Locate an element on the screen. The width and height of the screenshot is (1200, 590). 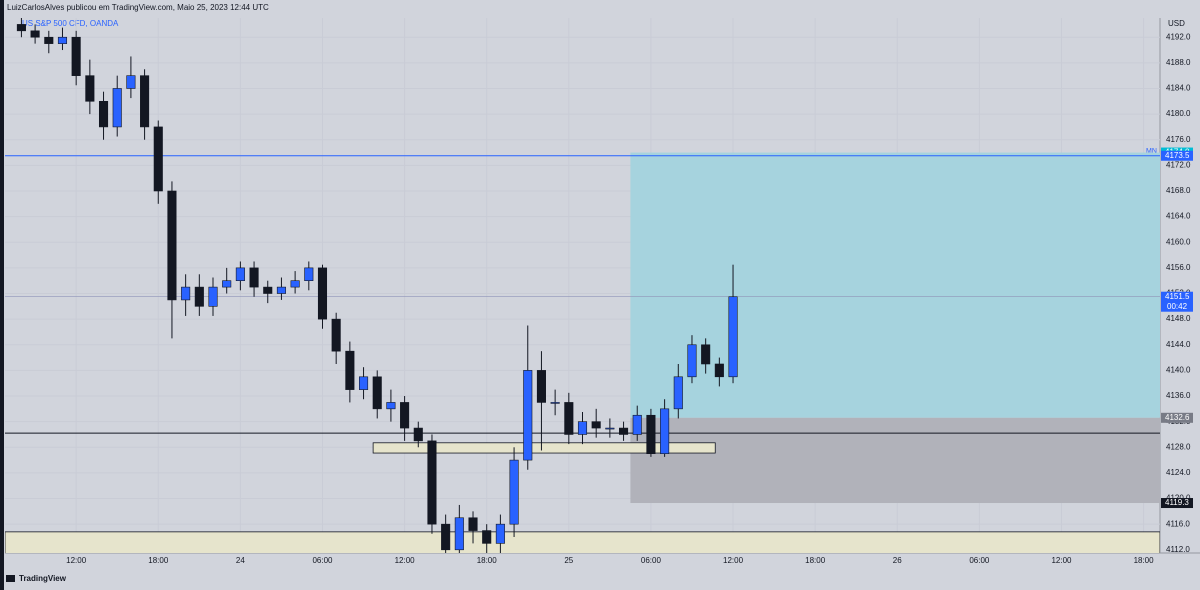
brand-name: TradingView is located at coordinates (43, 578).